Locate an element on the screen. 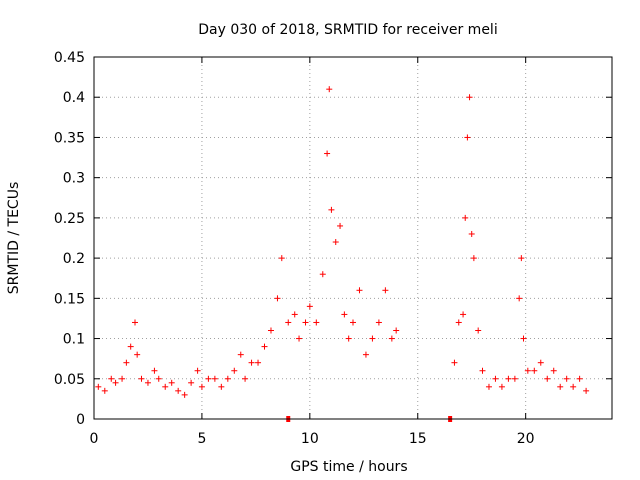 The height and width of the screenshot is (480, 640). x-tick-label: 10 is located at coordinates (310, 439).